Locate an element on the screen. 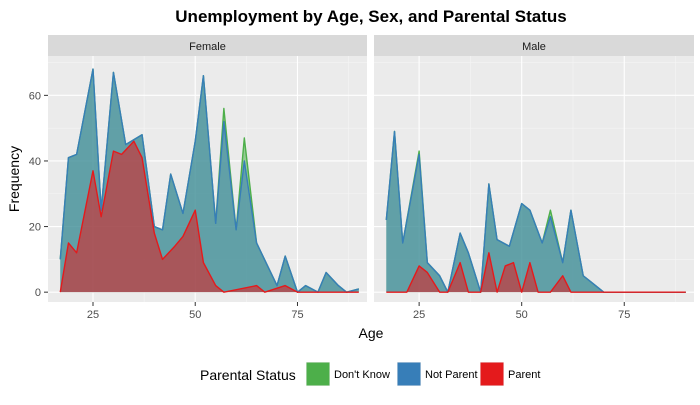 This screenshot has height=405, width=700. facet-label: Female is located at coordinates (207, 47).